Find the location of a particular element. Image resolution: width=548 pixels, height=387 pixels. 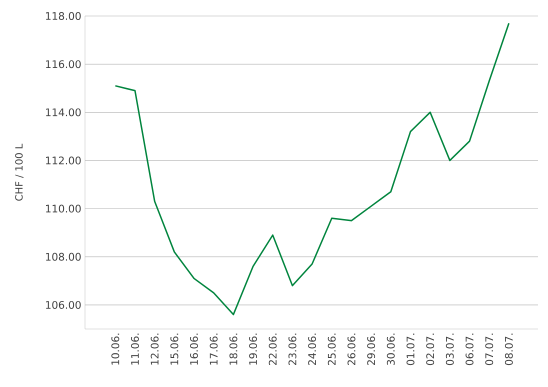

x-tick-label: 01.07. is located at coordinates (410, 350).